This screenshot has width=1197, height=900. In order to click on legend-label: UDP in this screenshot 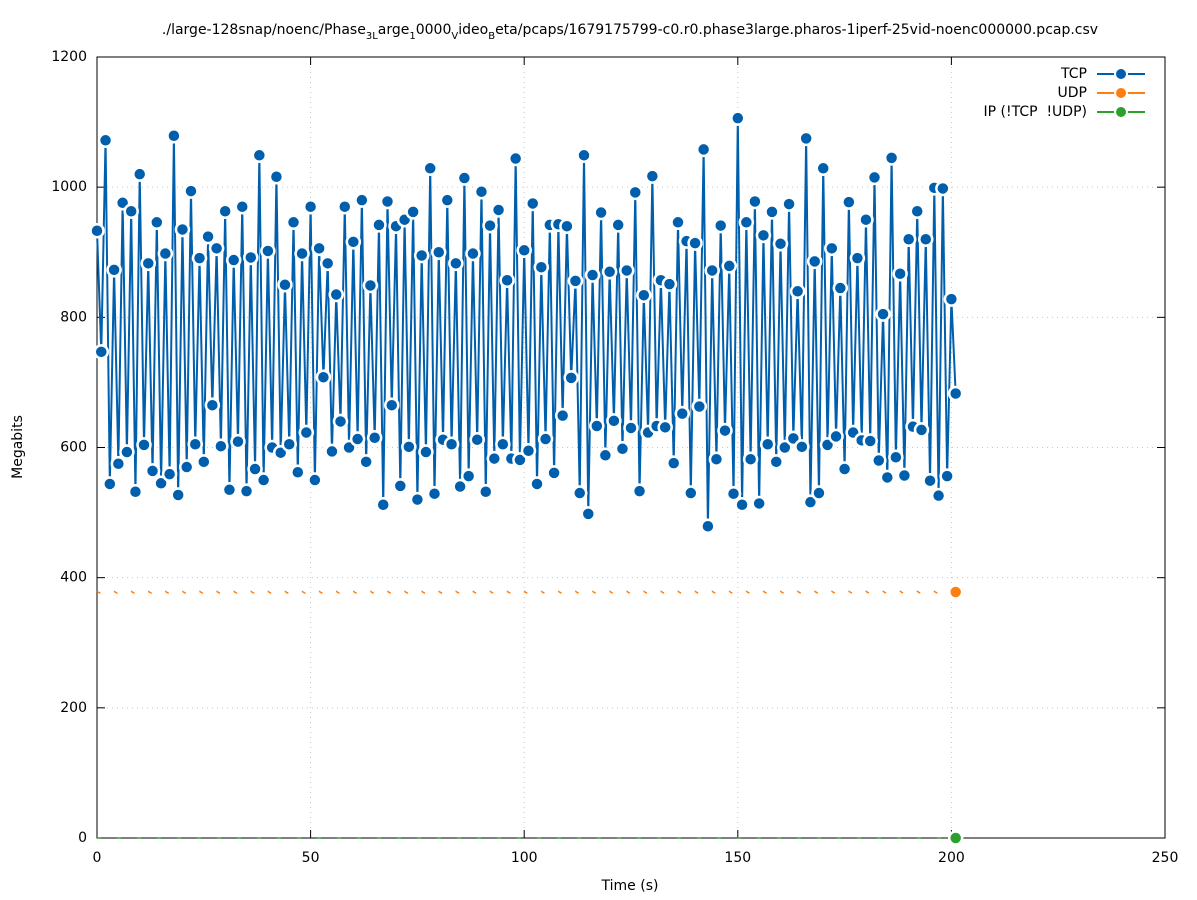, I will do `click(1072, 93)`.